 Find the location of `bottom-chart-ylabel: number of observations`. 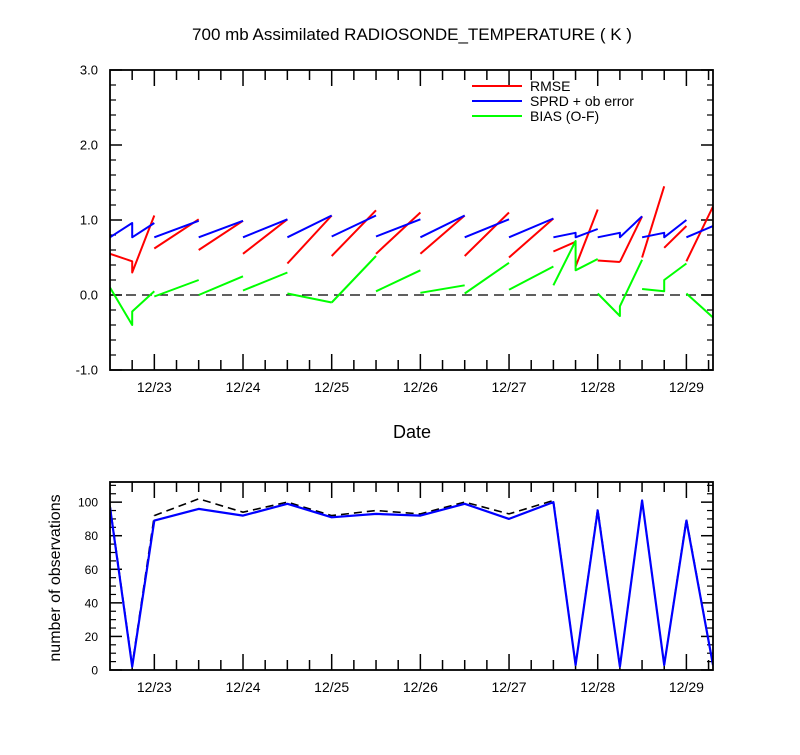

bottom-chart-ylabel: number of observations is located at coordinates (55, 577).